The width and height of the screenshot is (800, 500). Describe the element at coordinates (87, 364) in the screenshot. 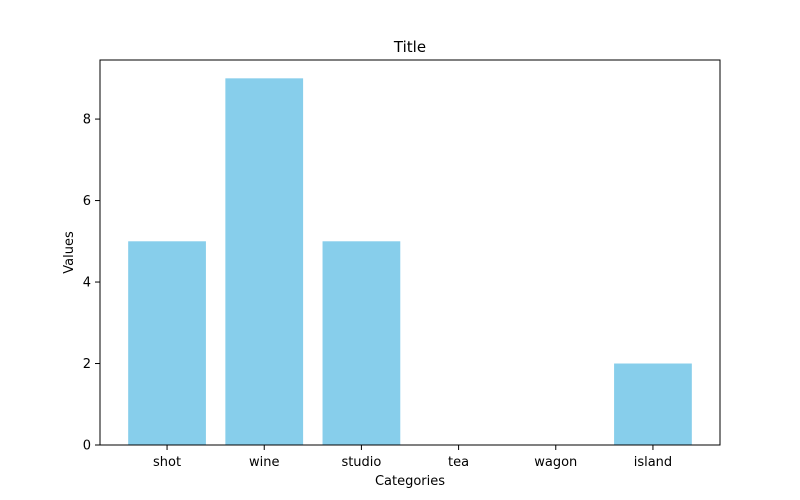

I see `y-tick-label: 2` at that location.